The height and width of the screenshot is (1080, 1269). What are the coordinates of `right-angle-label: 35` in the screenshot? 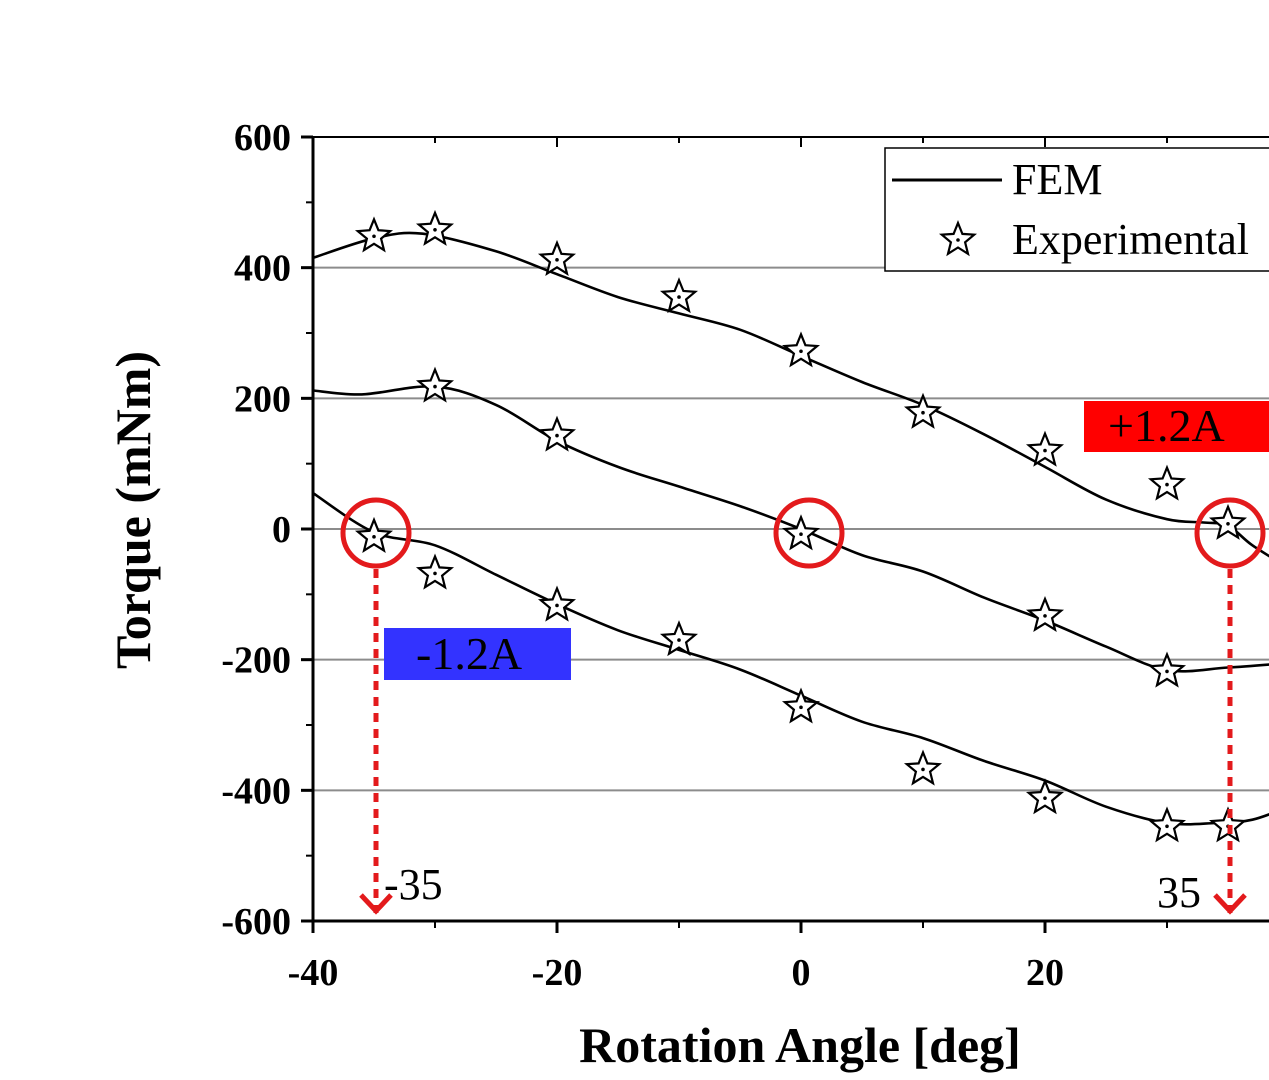 It's located at (1179, 892).